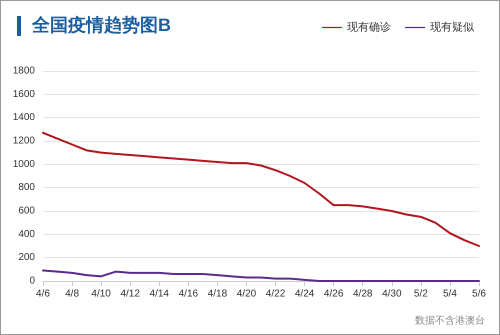 This screenshot has width=500, height=335. What do you see at coordinates (43, 294) in the screenshot?
I see `x-tick-label: 4/6` at bounding box center [43, 294].